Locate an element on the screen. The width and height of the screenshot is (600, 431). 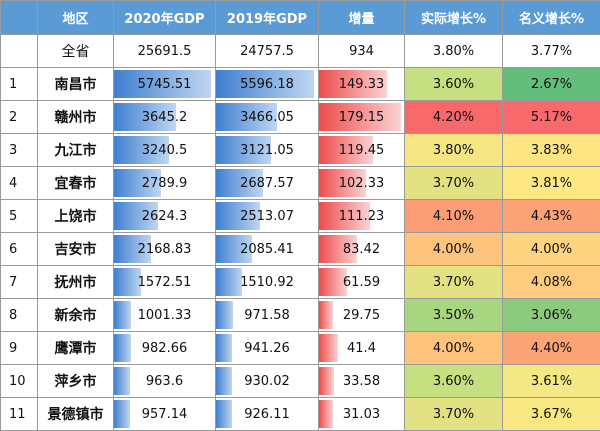
gdp2020-cell: 2168.83 is located at coordinates (165, 249).